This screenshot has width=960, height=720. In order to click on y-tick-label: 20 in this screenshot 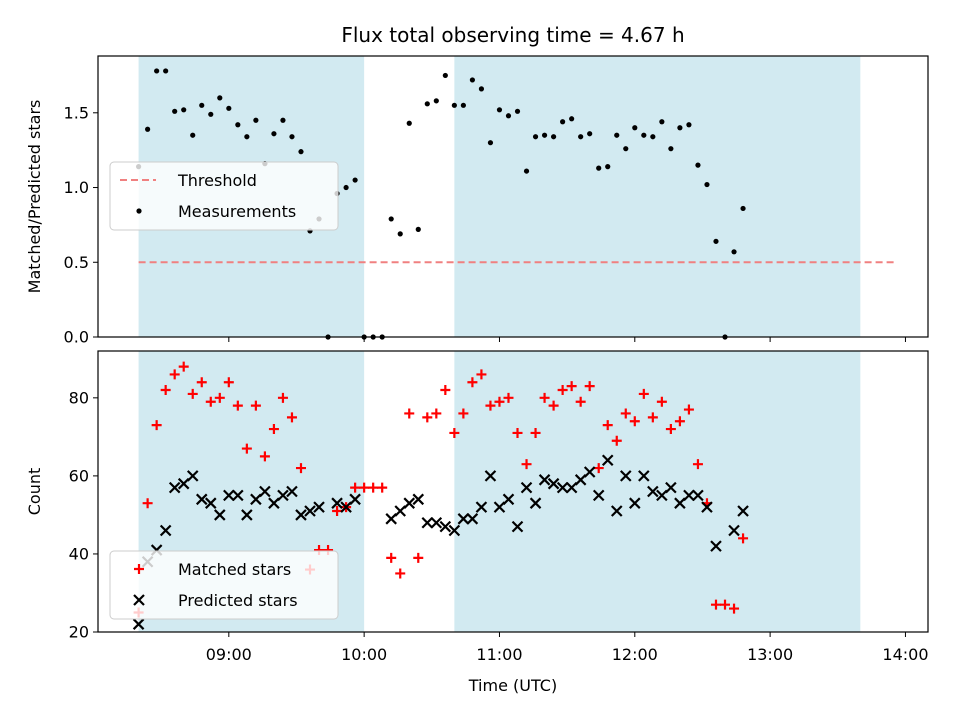, I will do `click(79, 632)`.